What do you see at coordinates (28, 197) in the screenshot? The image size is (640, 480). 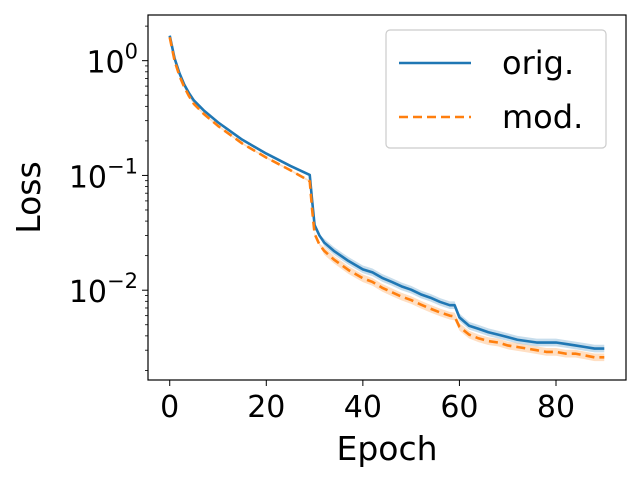 I see `y-axis-label: Loss` at bounding box center [28, 197].